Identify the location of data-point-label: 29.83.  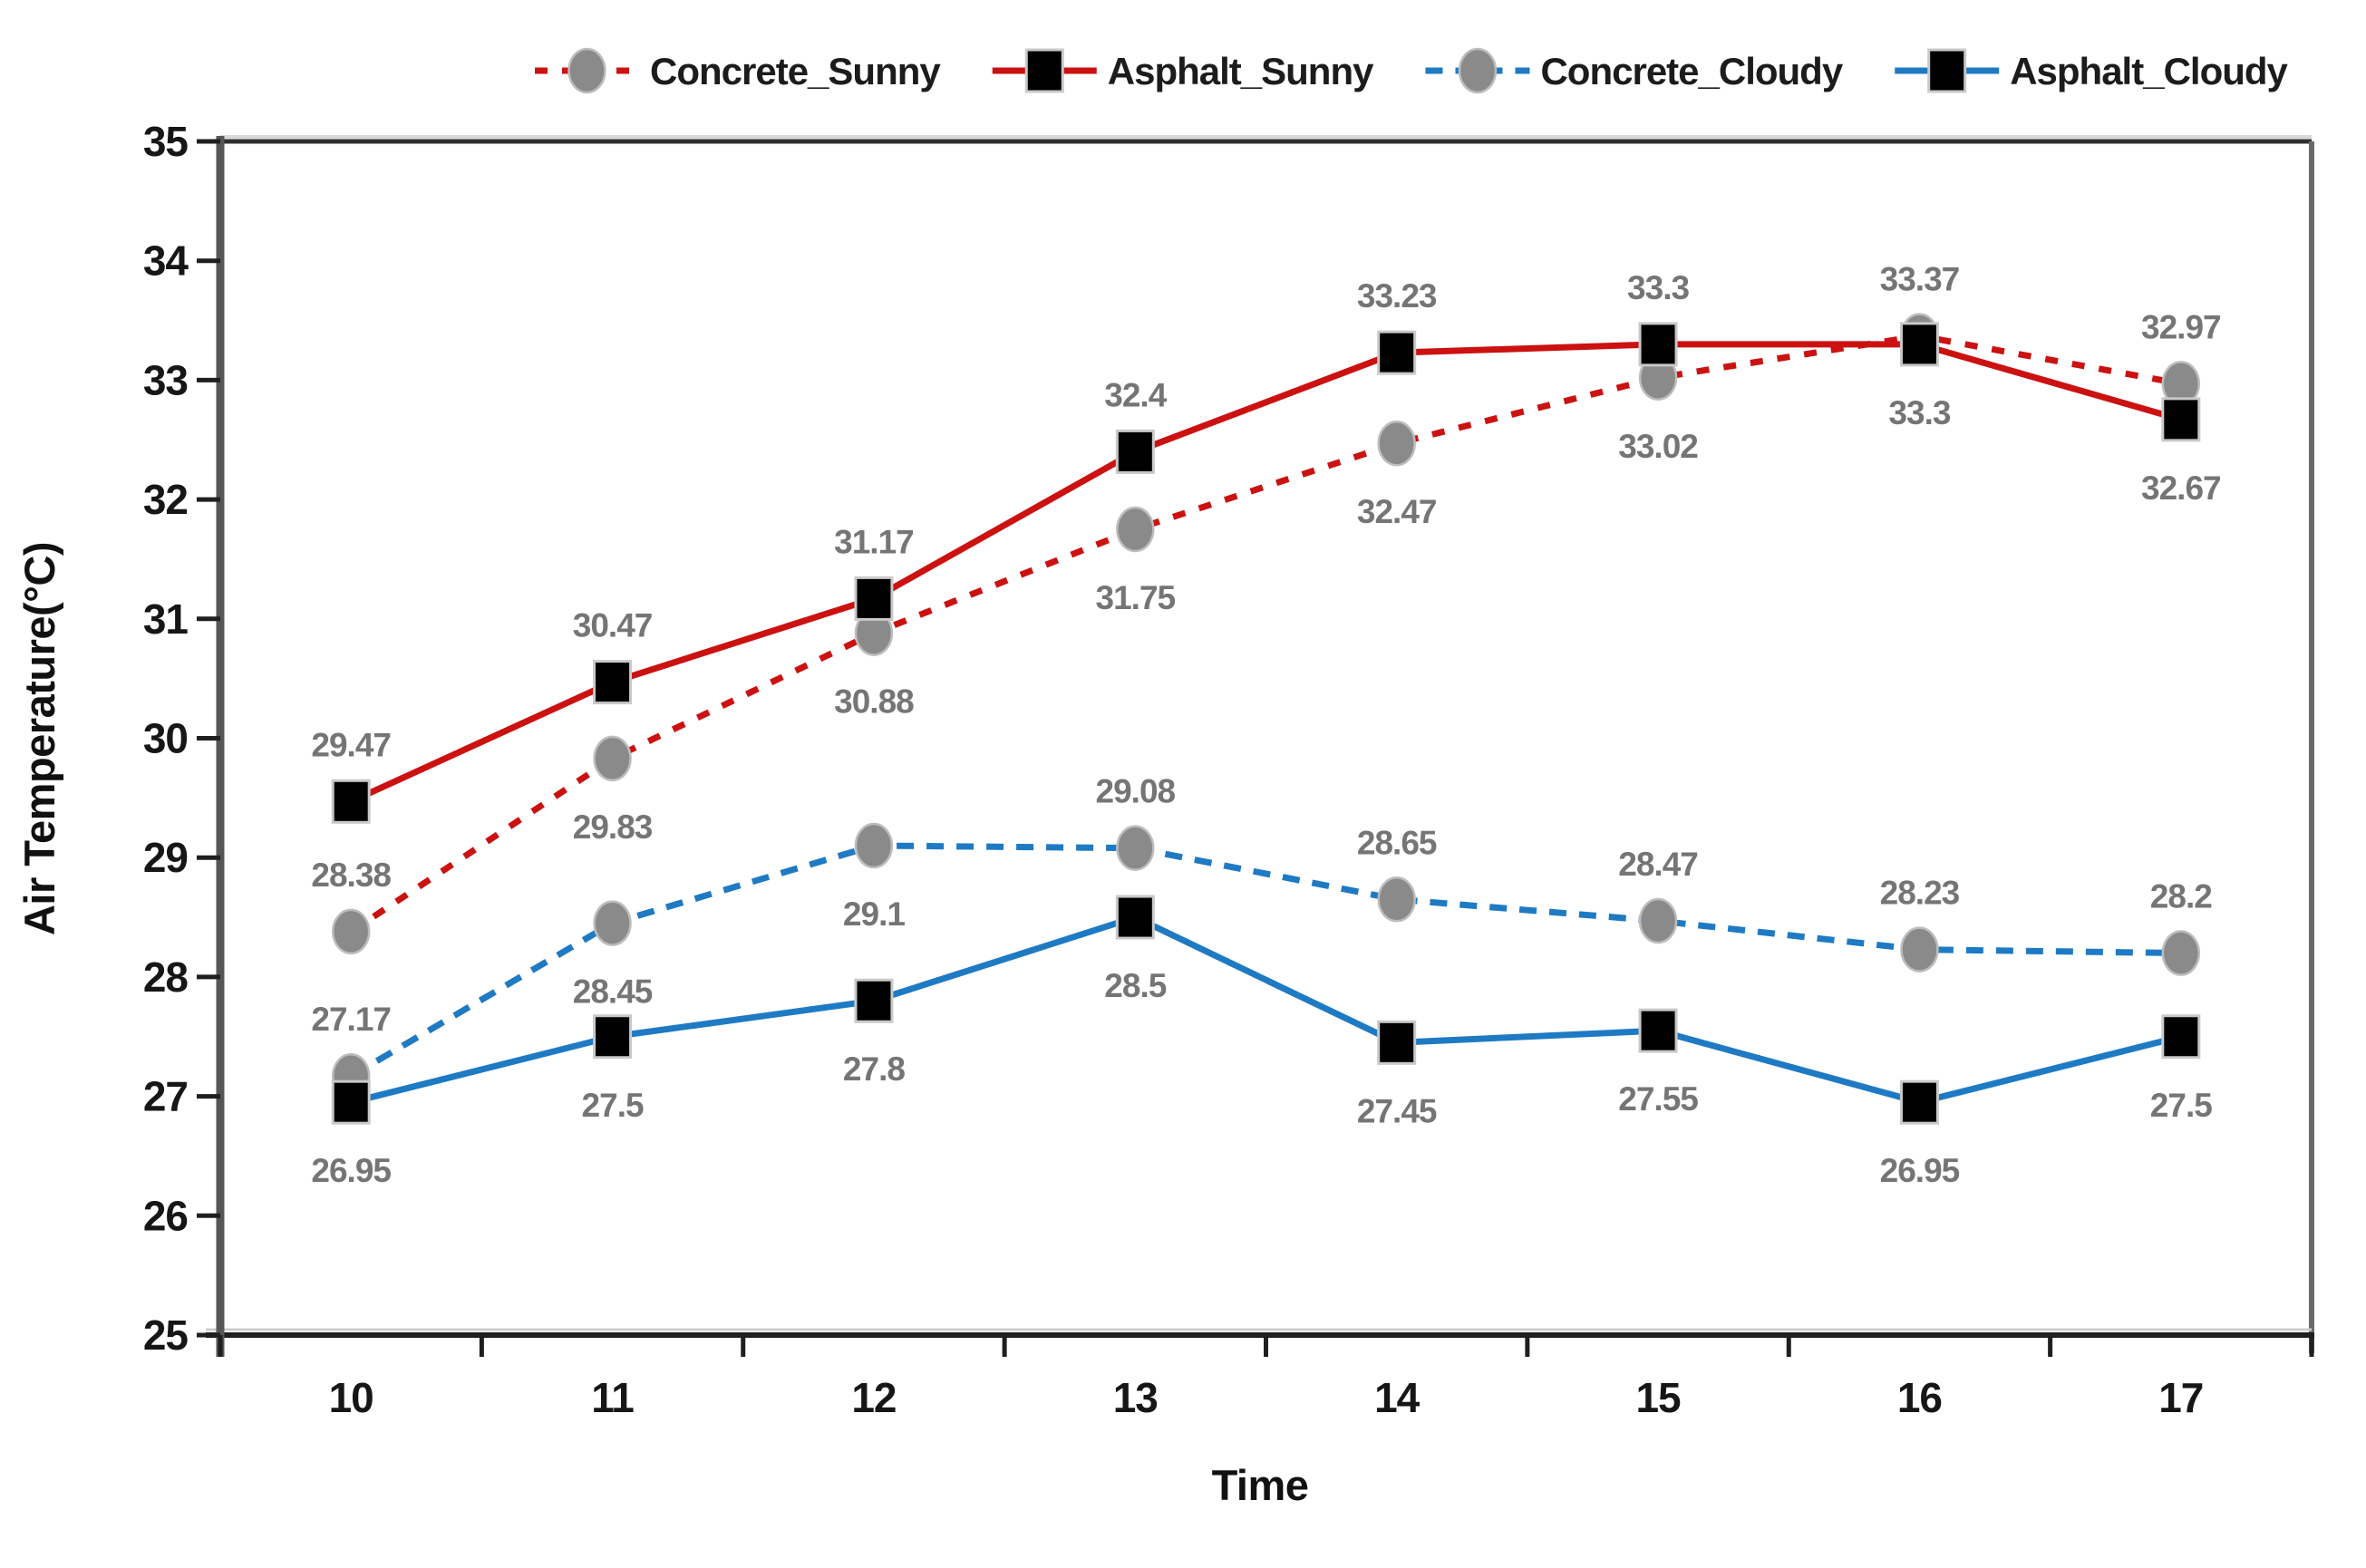
(613, 827).